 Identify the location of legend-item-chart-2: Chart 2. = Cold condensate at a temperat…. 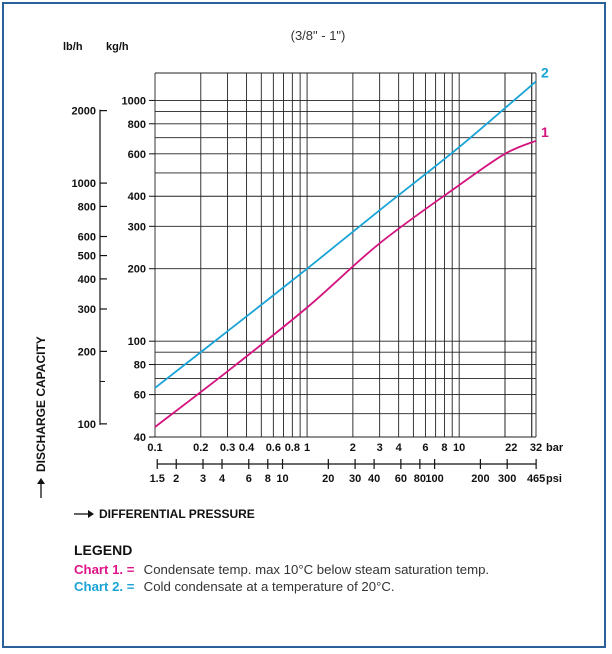
(339, 586).